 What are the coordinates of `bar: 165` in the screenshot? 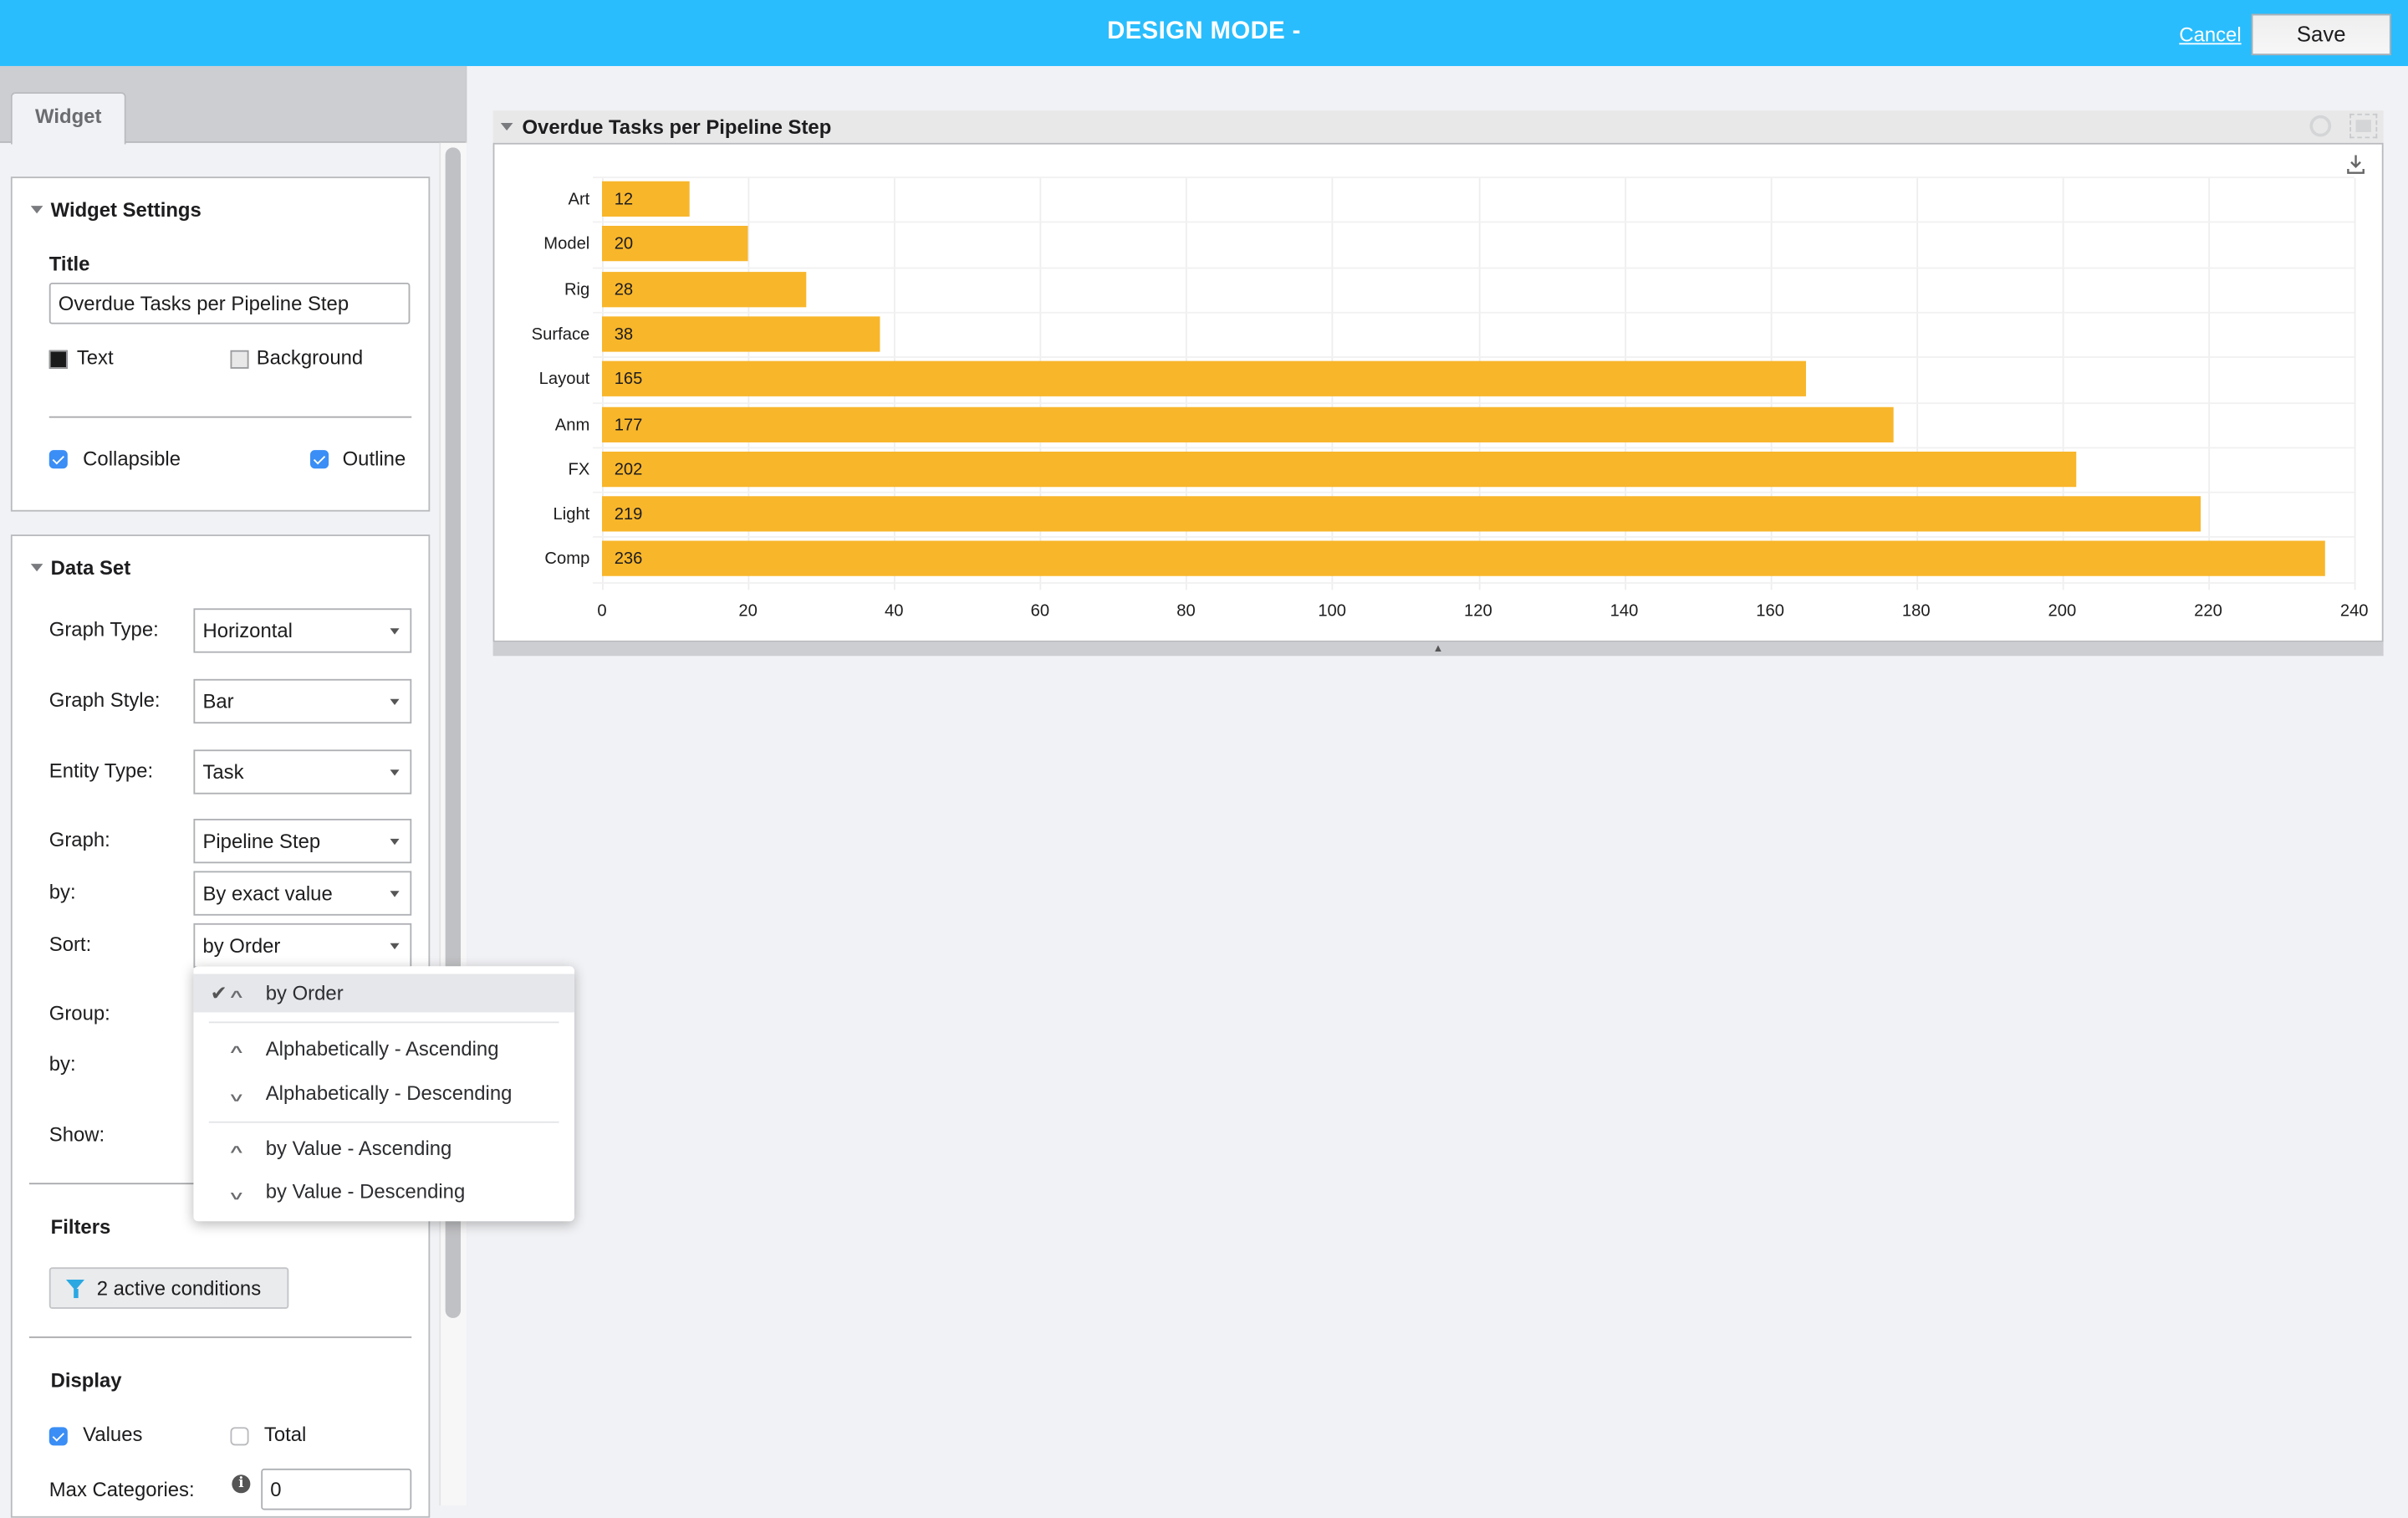 It's located at (1204, 378).